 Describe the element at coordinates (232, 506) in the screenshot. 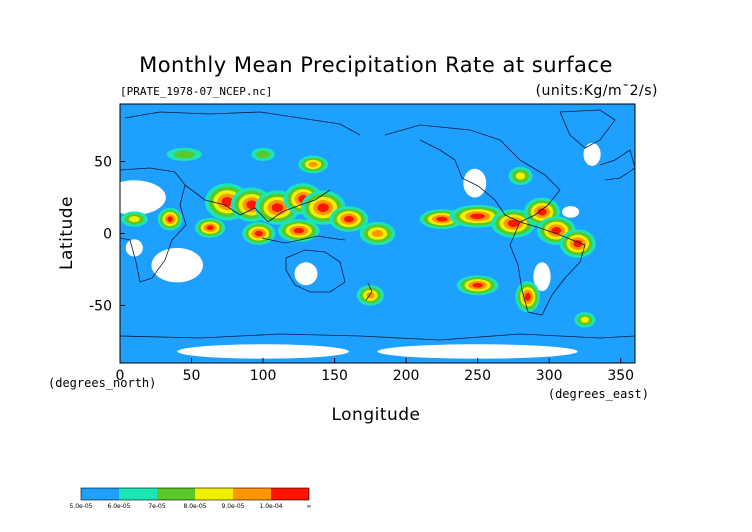

I see `colorbar-label-4: 9.0e-05` at that location.